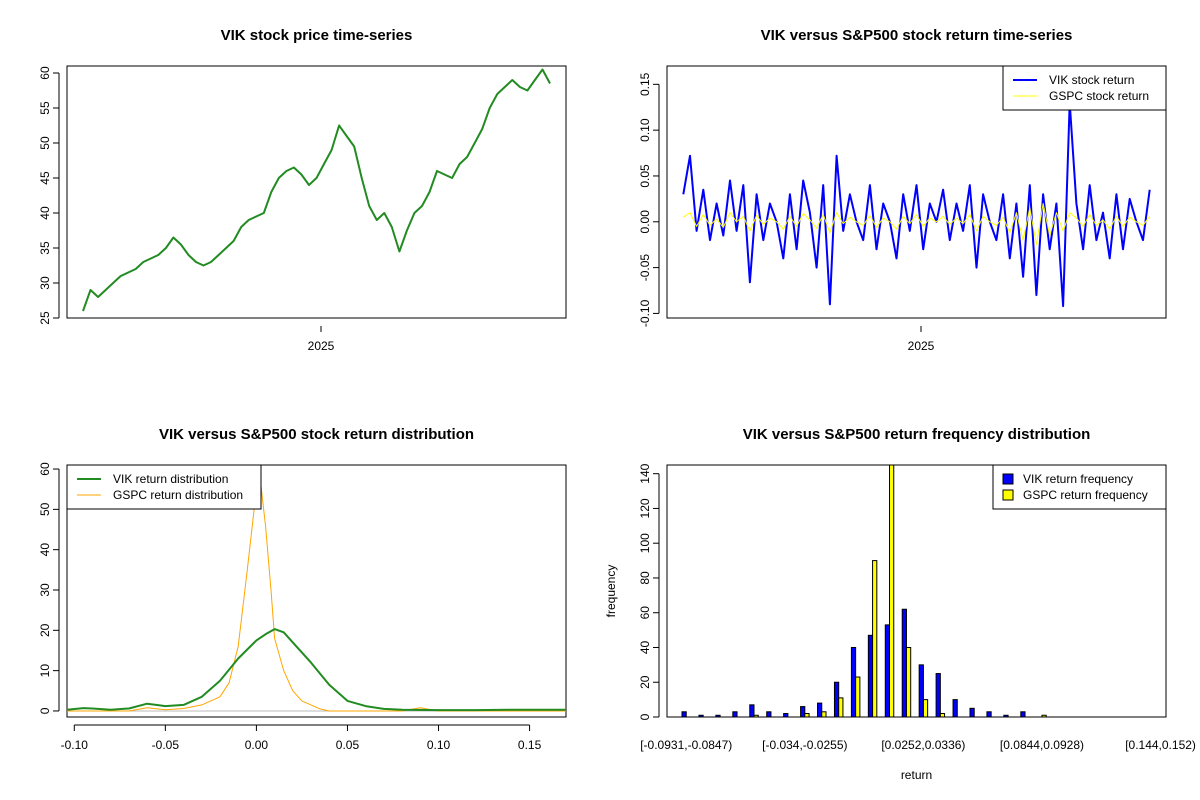  I want to click on x-tick-label-2-0: -0.10, so click(75, 745).